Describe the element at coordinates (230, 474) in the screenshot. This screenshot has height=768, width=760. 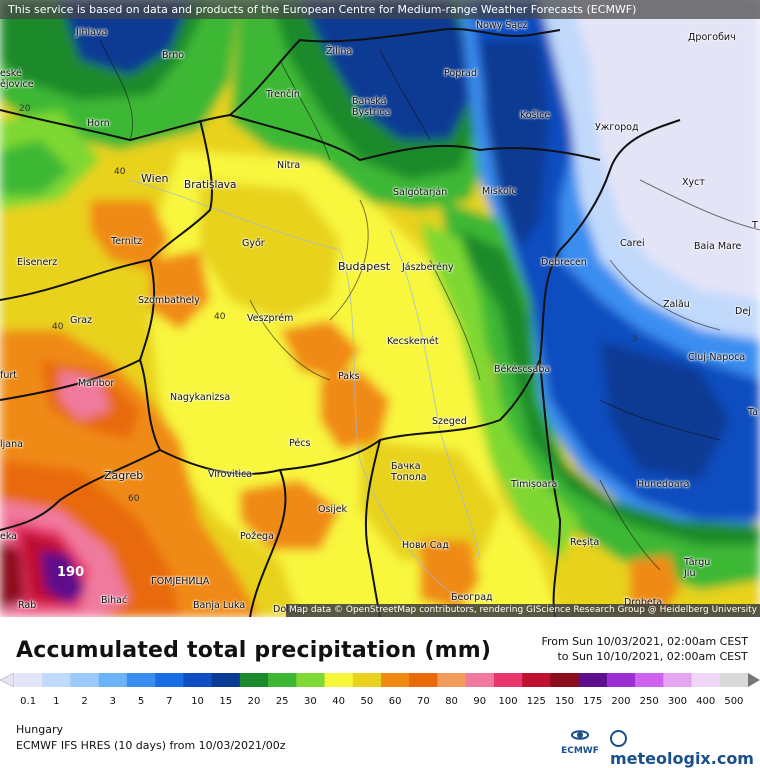
I see `city-virovitica: Virovitica` at that location.